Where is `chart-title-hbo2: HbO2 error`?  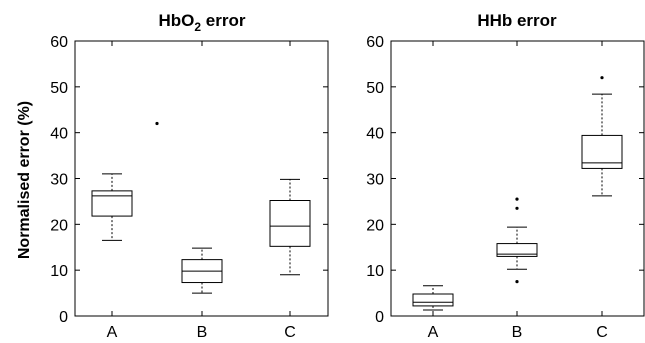
chart-title-hbo2: HbO2 error is located at coordinates (202, 22).